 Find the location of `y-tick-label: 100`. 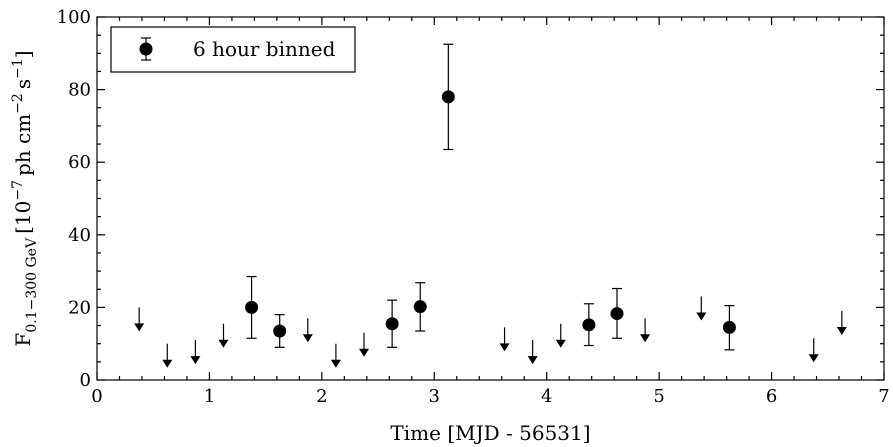

y-tick-label: 100 is located at coordinates (74, 17).